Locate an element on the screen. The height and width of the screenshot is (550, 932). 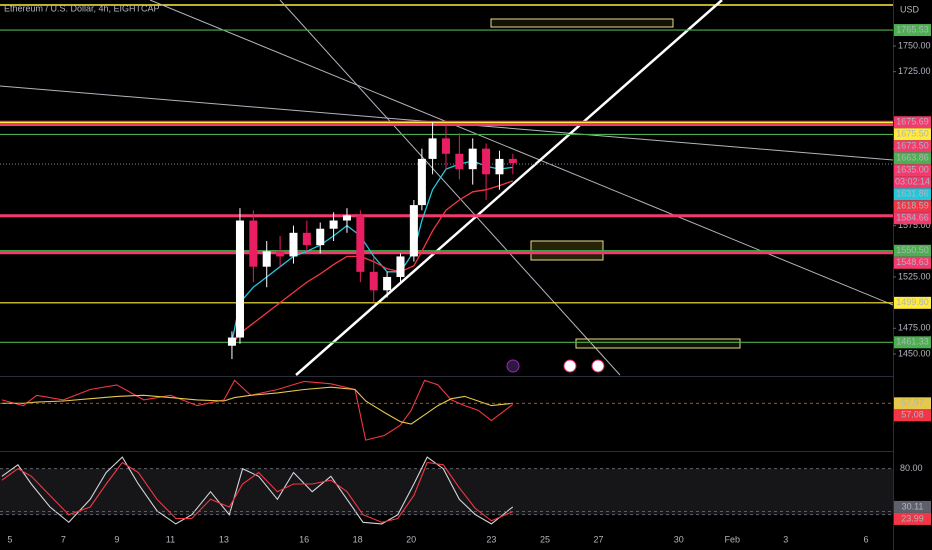
price-label: 03:02:14 is located at coordinates (912, 182).